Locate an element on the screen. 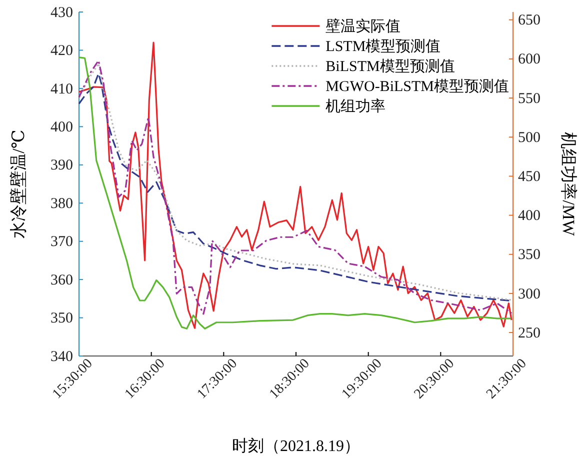  y2-tick-label: 600 is located at coordinates (529, 60).